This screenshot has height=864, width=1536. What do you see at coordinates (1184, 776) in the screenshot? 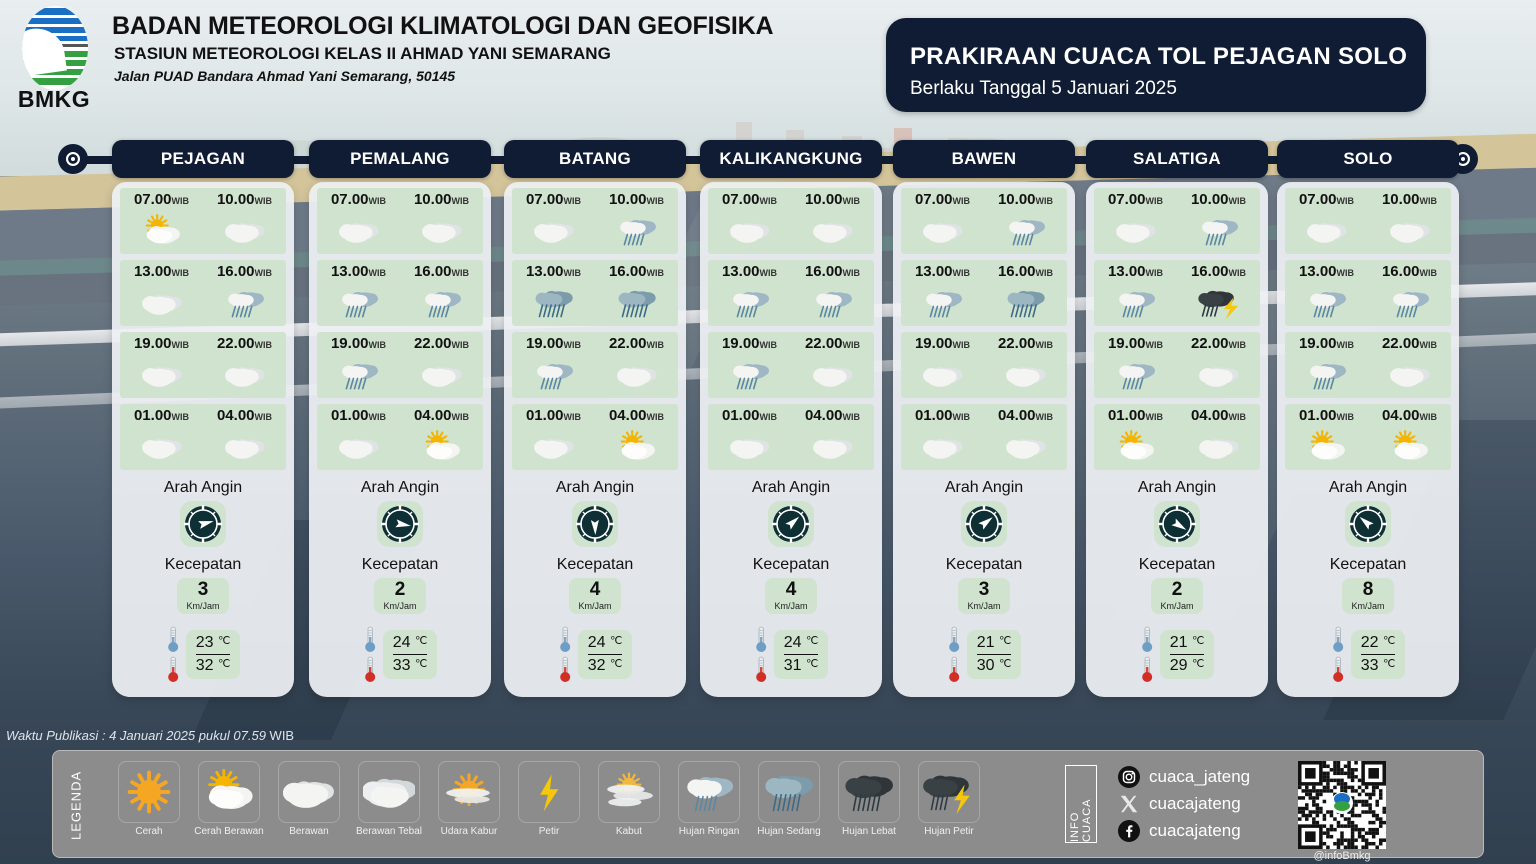
I see `social-account-row: cuaca_jateng` at bounding box center [1184, 776].